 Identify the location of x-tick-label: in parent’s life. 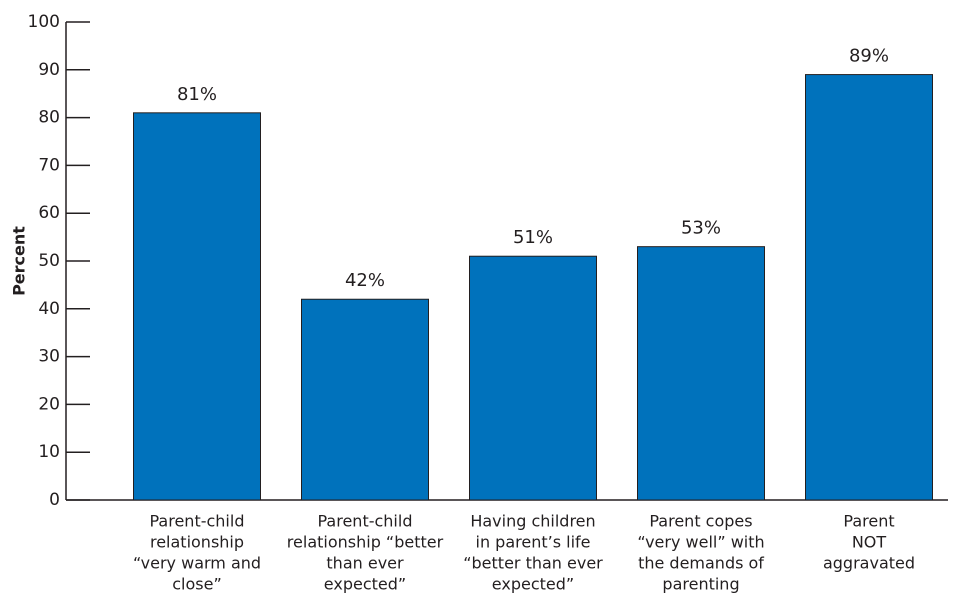
(533, 542).